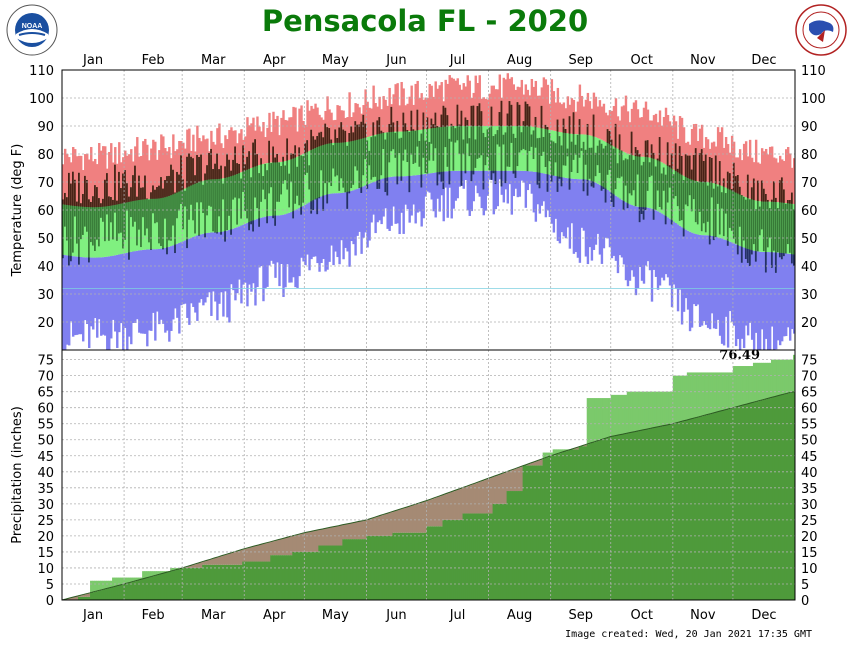  I want to click on month-label-top: Aug, so click(519, 60).